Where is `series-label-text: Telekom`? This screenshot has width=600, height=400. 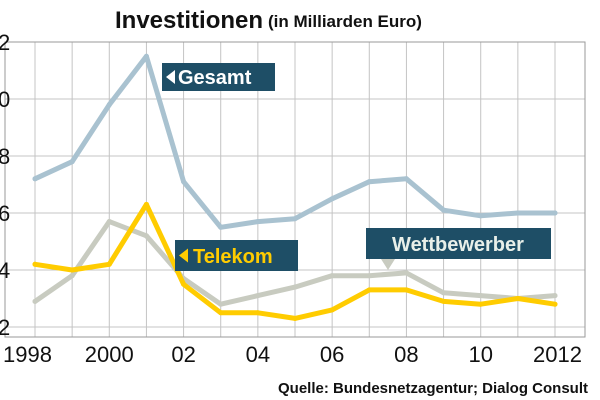
series-label-text: Telekom is located at coordinates (233, 257).